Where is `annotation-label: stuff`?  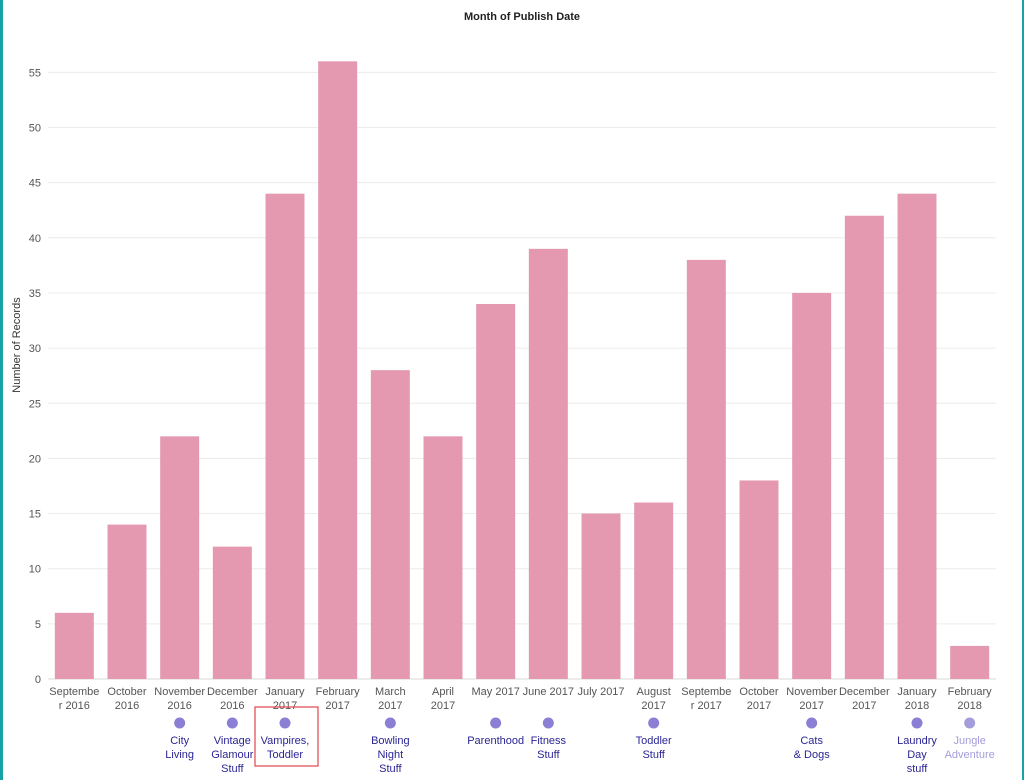 annotation-label: stuff is located at coordinates (918, 769).